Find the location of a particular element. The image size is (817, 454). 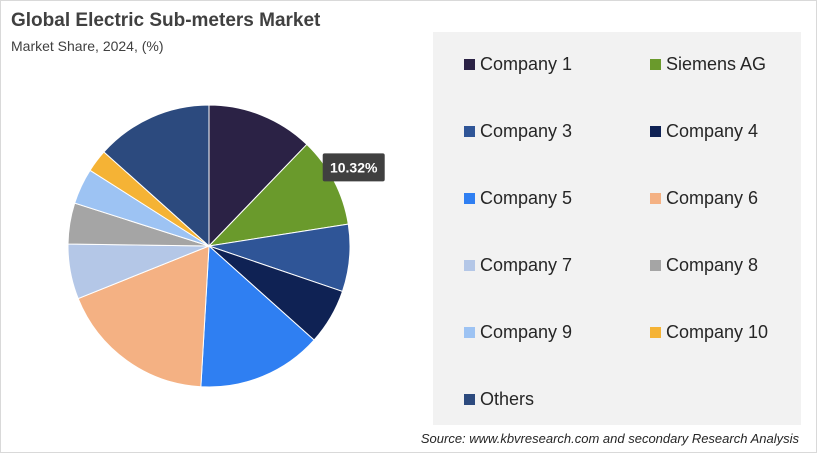

legend-item-company-1: Company 1 is located at coordinates (518, 64).